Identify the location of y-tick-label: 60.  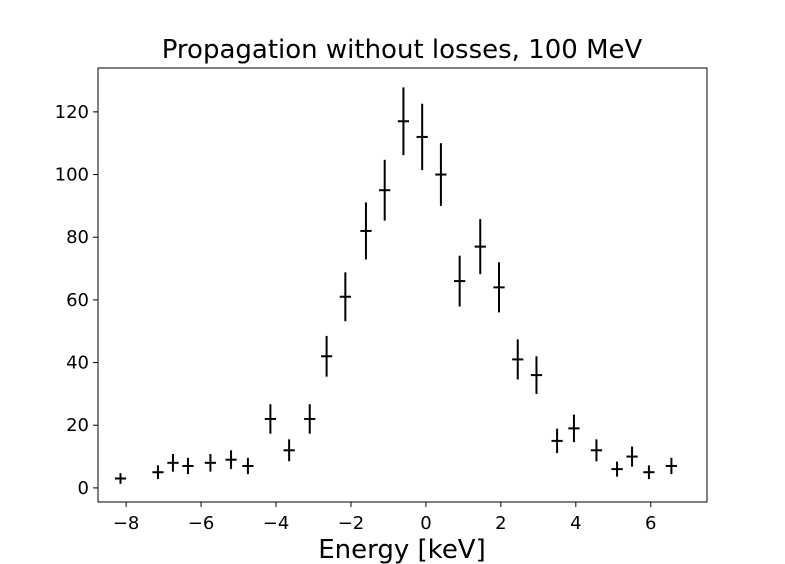
(77, 300).